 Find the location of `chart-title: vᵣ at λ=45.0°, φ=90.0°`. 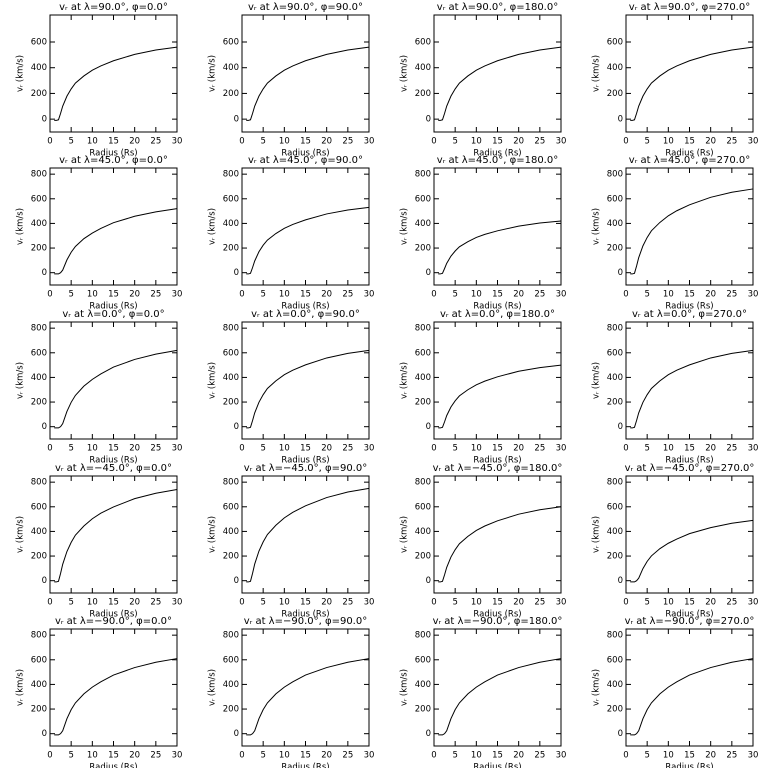

chart-title: vᵣ at λ=45.0°, φ=90.0° is located at coordinates (305, 160).